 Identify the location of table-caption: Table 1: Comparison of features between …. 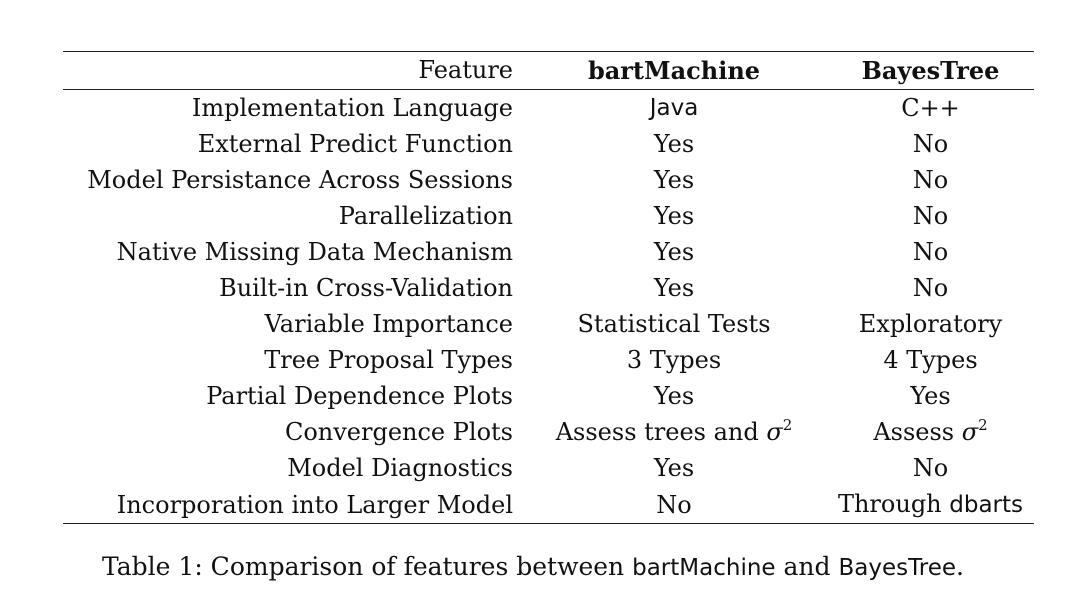
(533, 567).